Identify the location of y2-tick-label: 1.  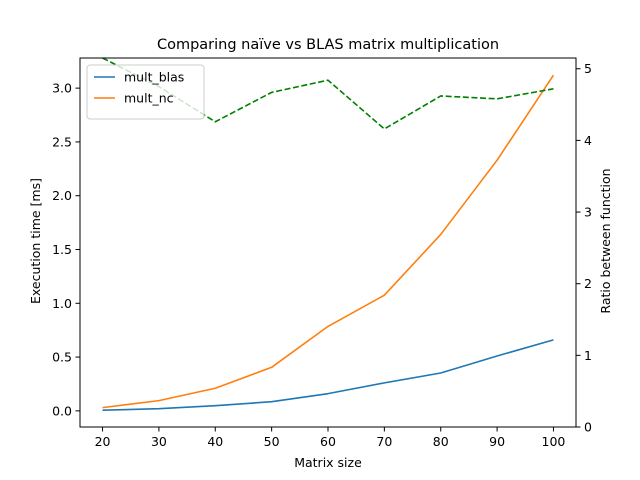
(588, 355).